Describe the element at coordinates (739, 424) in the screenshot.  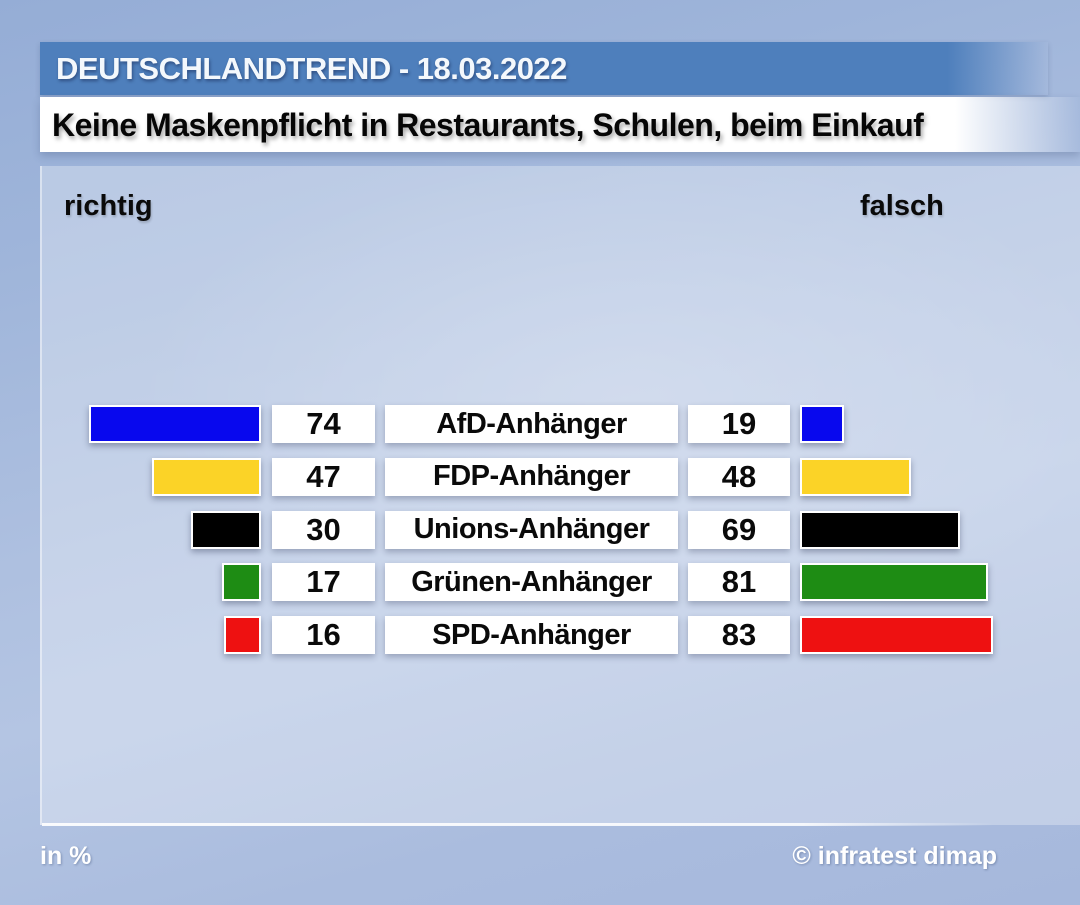
I see `right-value: 19` at that location.